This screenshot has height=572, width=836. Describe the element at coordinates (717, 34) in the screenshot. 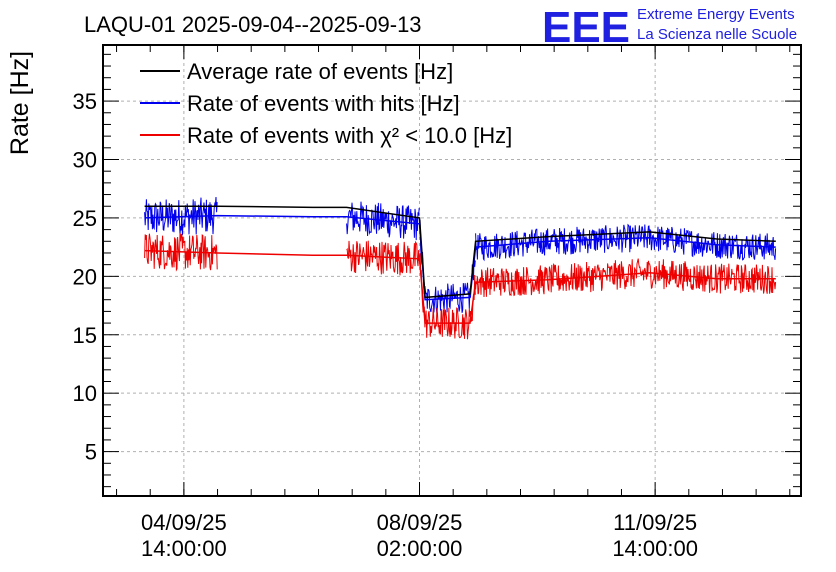

I see `eee-logo-line2: La Scienza nelle Scuole` at that location.